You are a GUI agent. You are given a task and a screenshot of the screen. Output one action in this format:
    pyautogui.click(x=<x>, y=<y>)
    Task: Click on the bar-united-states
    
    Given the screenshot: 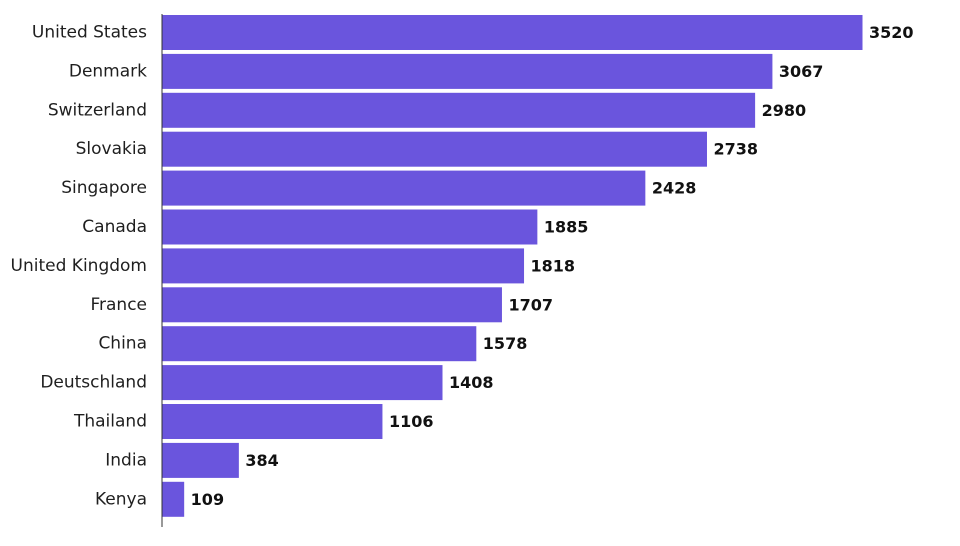 What is the action you would take?
    pyautogui.click(x=512, y=32)
    